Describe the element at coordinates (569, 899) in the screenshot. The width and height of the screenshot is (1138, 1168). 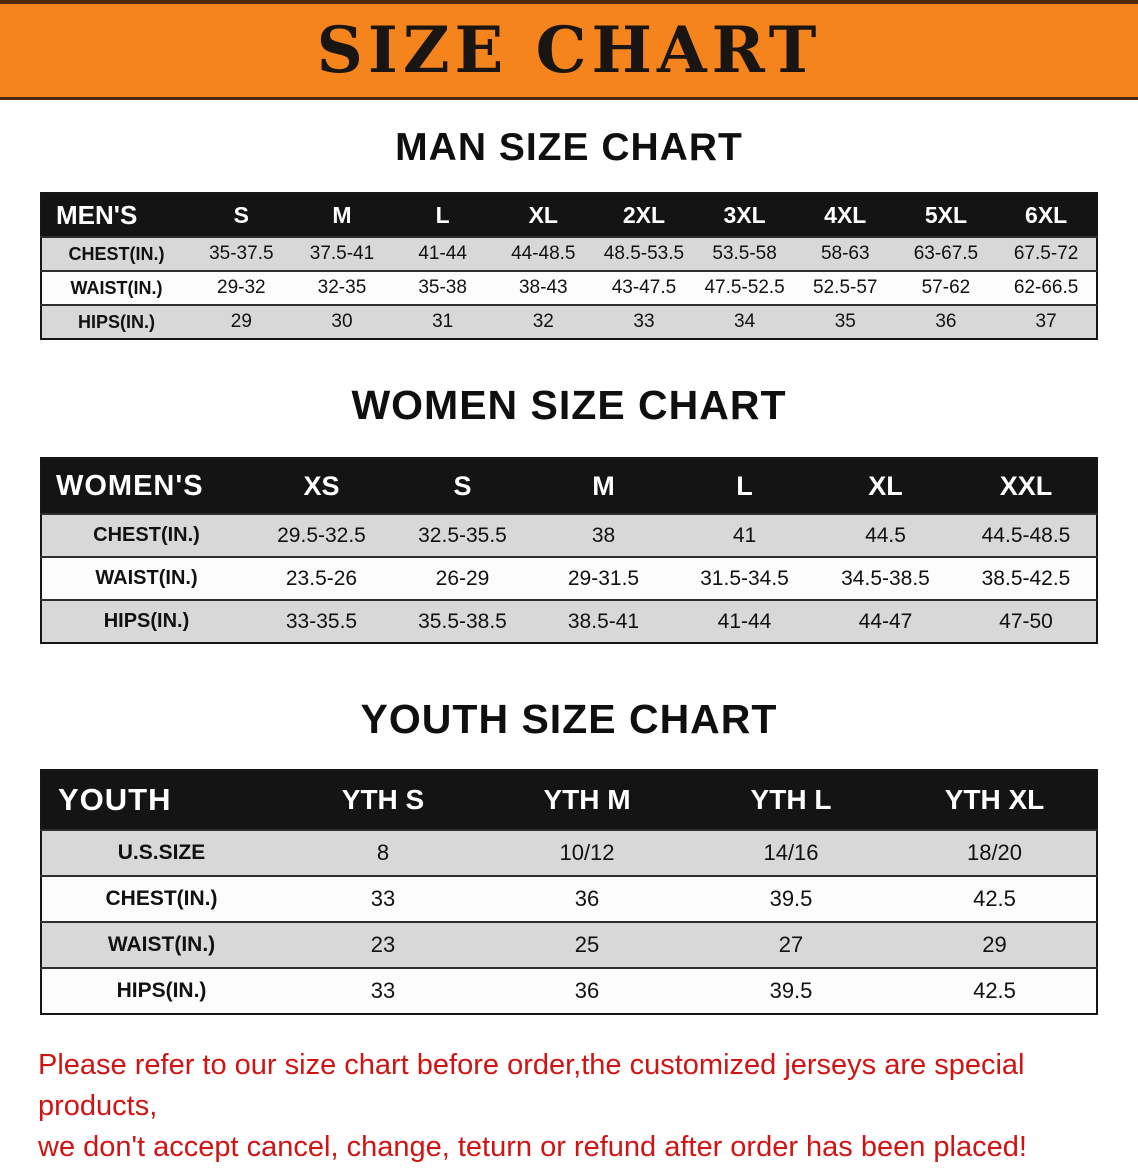
I see `measurement-row: CHEST(IN.) 33 36 39.5 42.5` at that location.